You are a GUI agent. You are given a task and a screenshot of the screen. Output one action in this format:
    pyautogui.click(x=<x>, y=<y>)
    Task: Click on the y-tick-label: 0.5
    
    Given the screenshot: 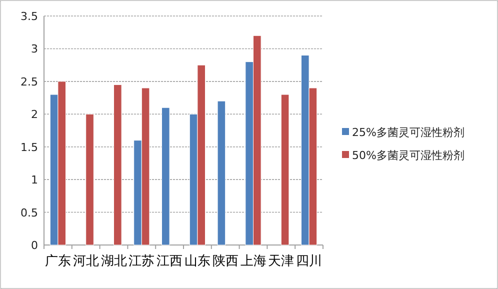 What is the action you would take?
    pyautogui.click(x=29, y=213)
    